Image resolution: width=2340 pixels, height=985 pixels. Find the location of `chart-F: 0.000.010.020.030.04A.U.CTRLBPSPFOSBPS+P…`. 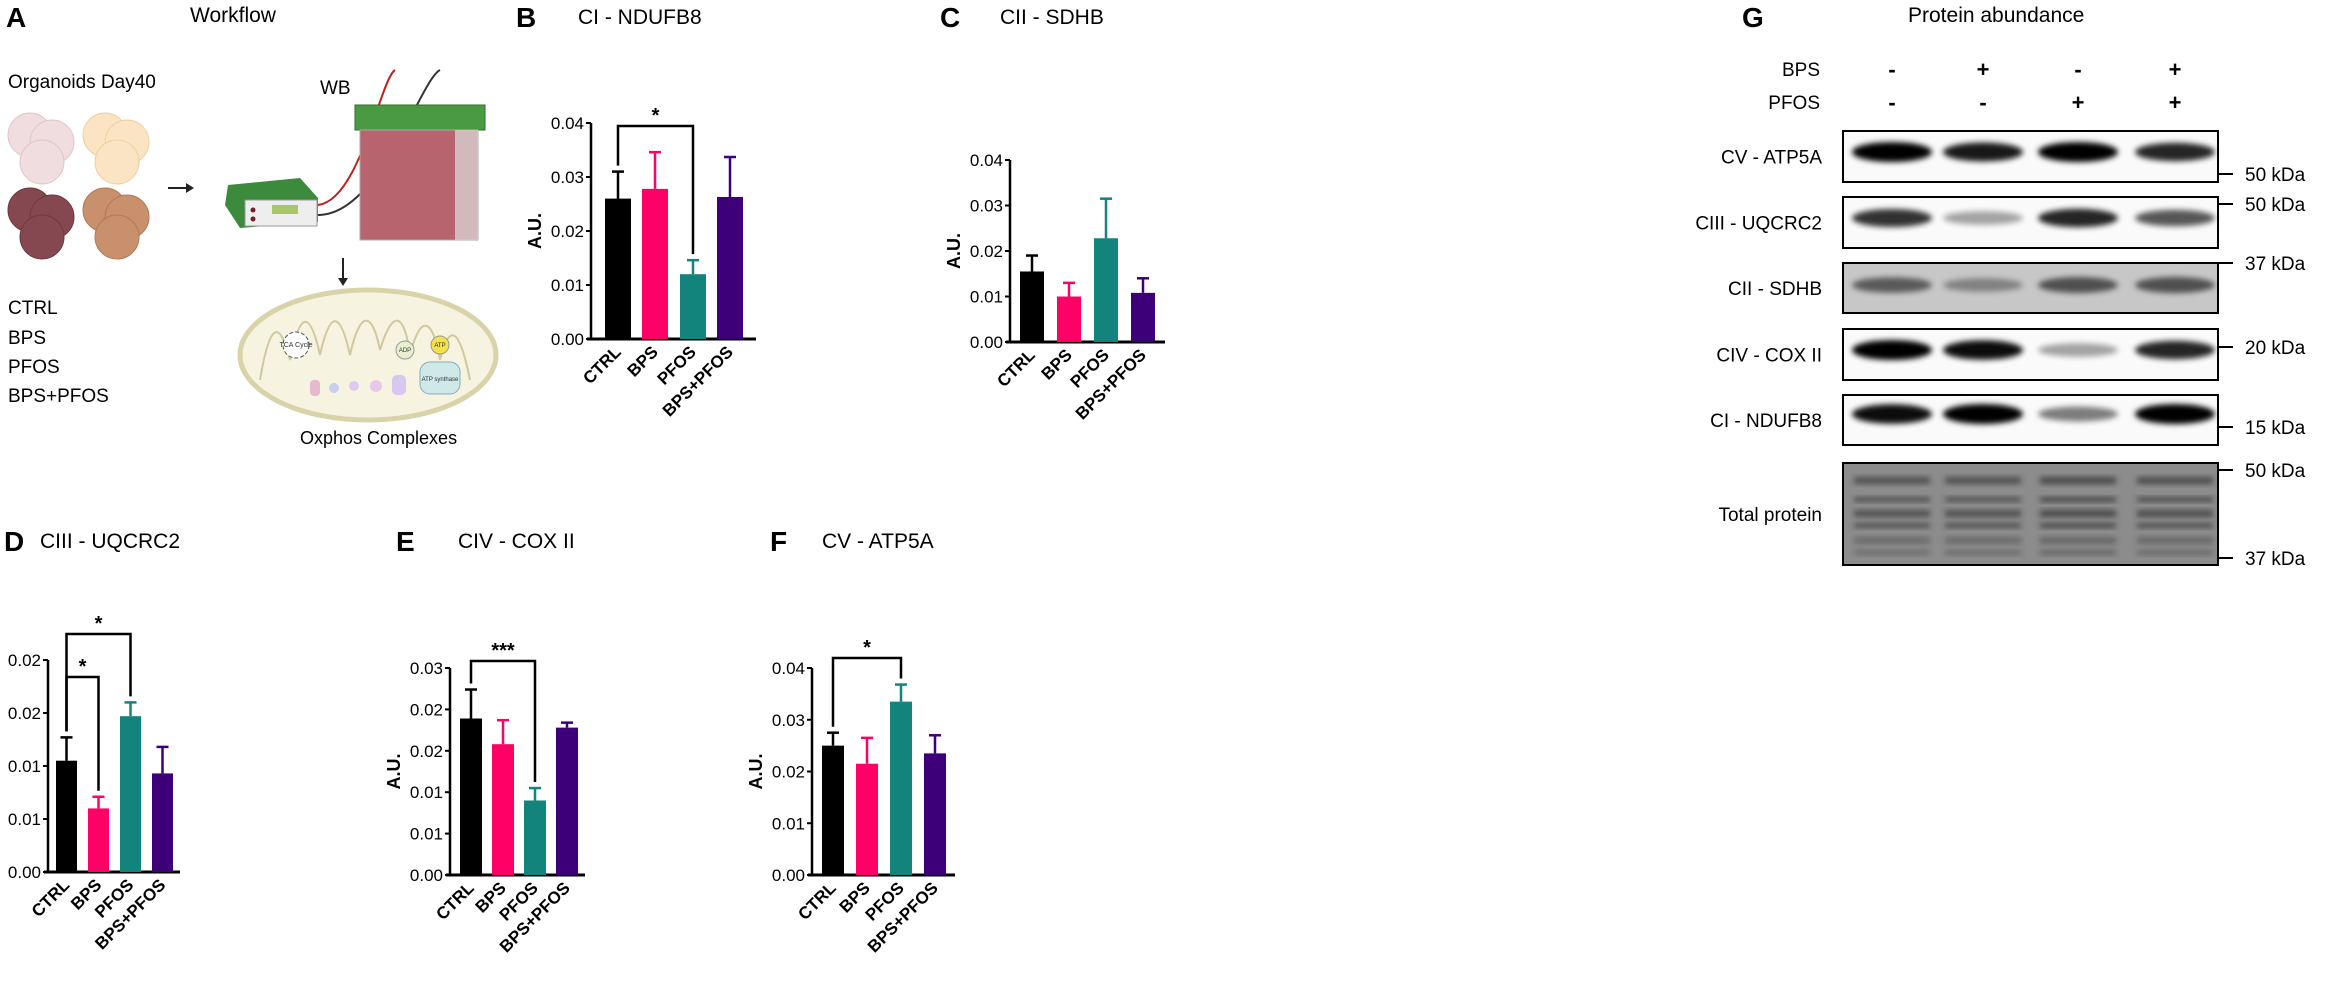

chart-F: 0.000.010.020.030.04A.U.CTRLBPSPFOSBPS+P… is located at coordinates (850, 796).